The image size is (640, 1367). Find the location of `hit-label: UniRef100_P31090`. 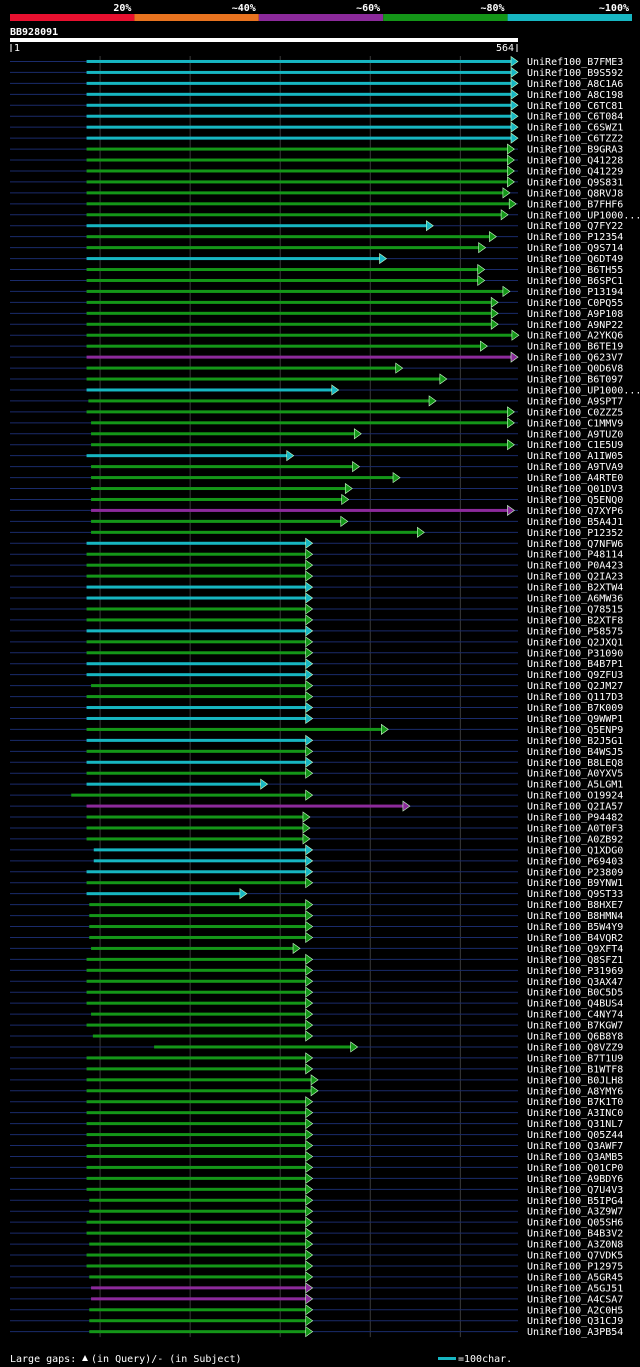

hit-label: UniRef100_P31090 is located at coordinates (575, 653).